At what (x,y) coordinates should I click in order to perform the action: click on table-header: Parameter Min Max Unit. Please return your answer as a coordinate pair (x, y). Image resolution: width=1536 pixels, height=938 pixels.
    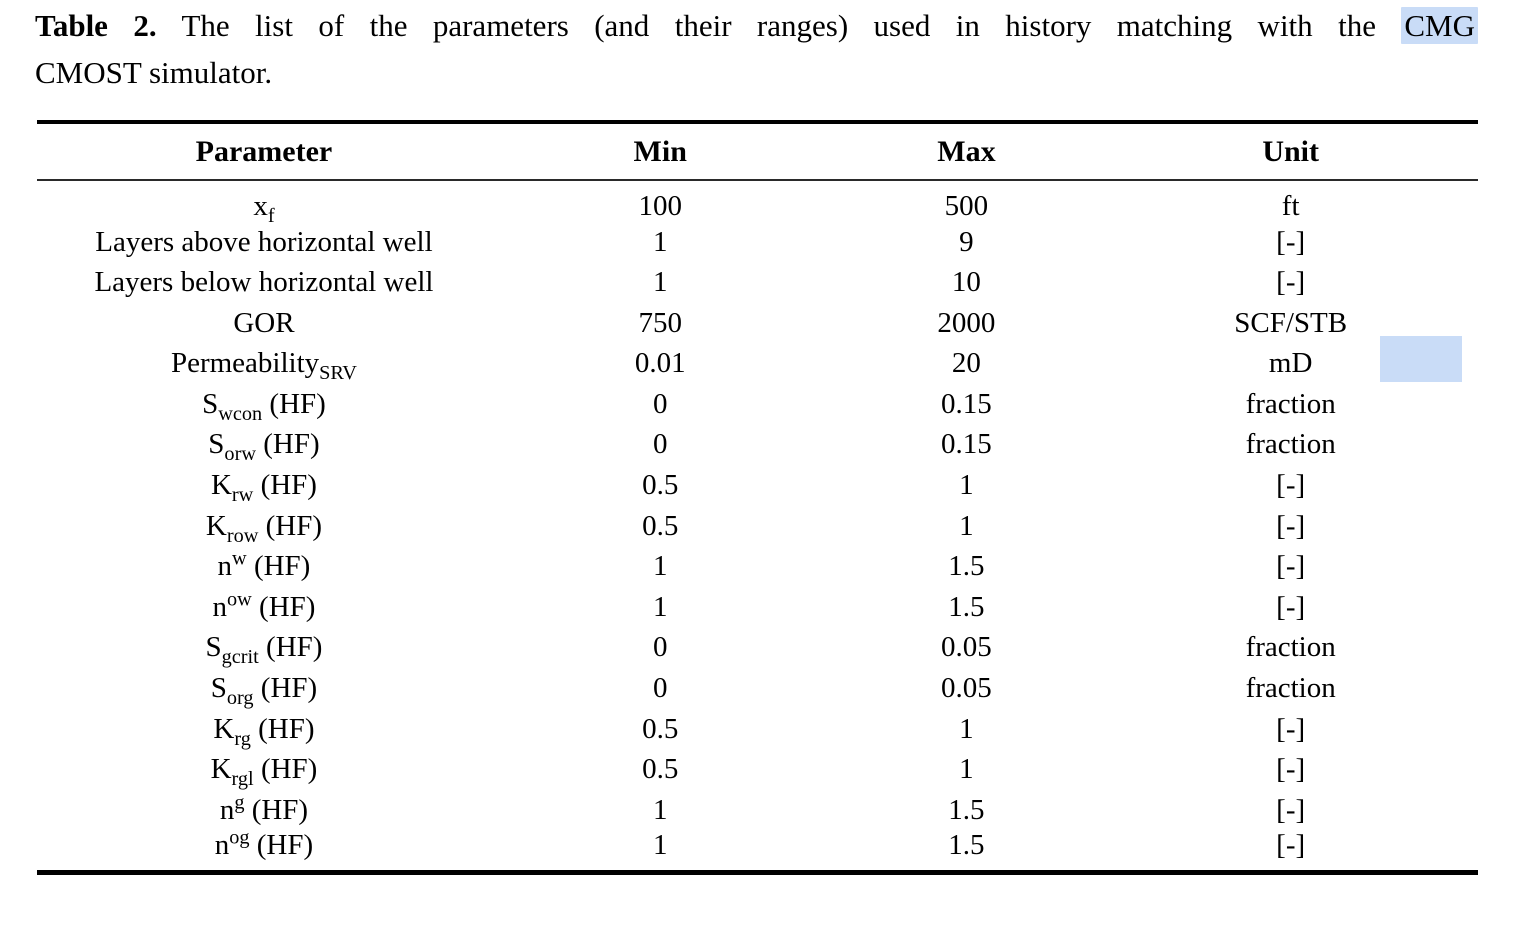
    Looking at the image, I should click on (757, 151).